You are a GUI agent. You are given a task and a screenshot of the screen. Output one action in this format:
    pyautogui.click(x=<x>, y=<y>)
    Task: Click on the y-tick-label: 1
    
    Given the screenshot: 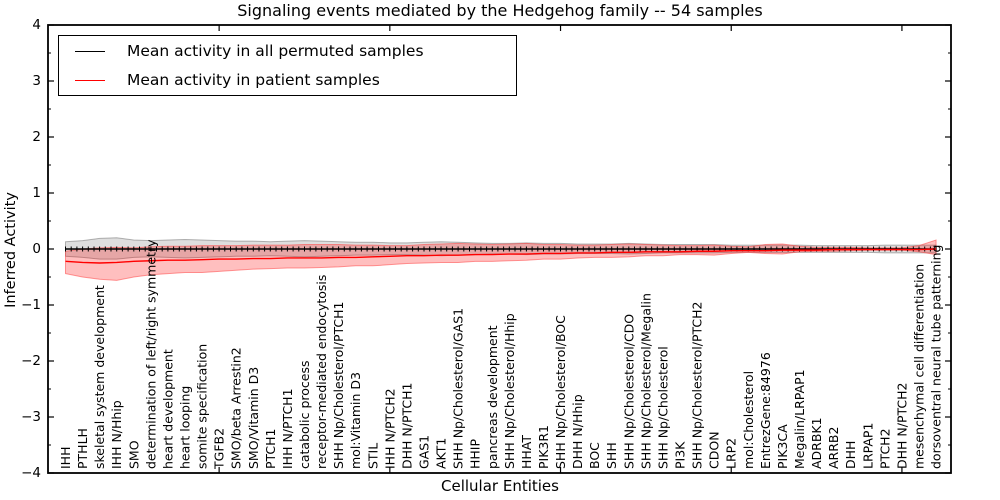 What is the action you would take?
    pyautogui.click(x=36, y=193)
    